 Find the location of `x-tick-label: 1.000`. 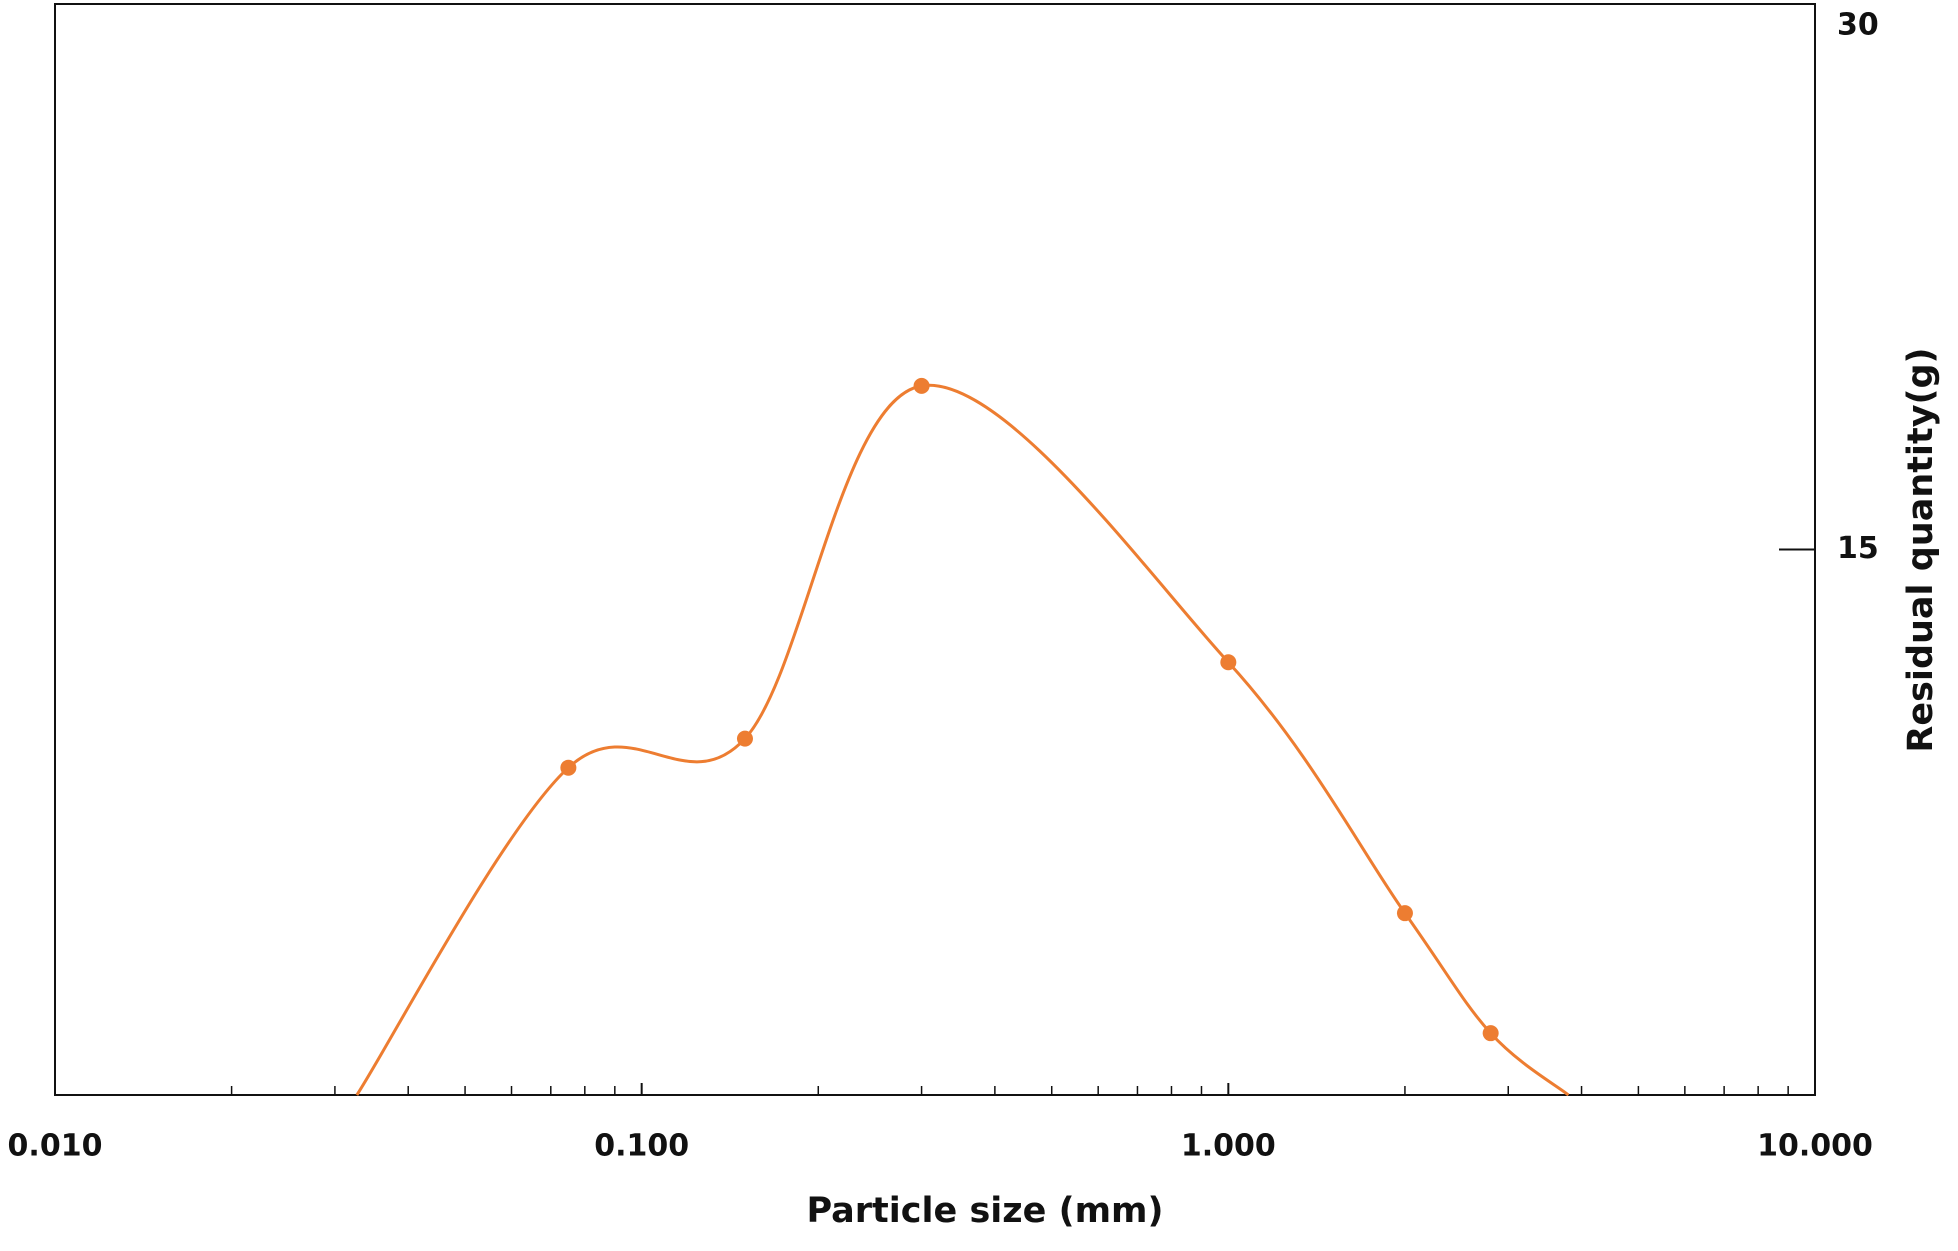

x-tick-label: 1.000 is located at coordinates (1228, 1146).